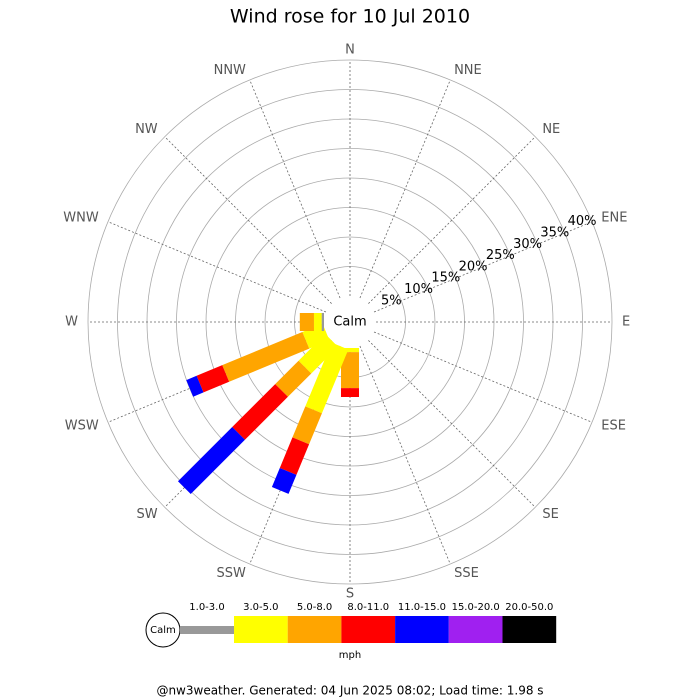  I want to click on chart-title: Wind rose for 10 Jul 2010, so click(350, 17).